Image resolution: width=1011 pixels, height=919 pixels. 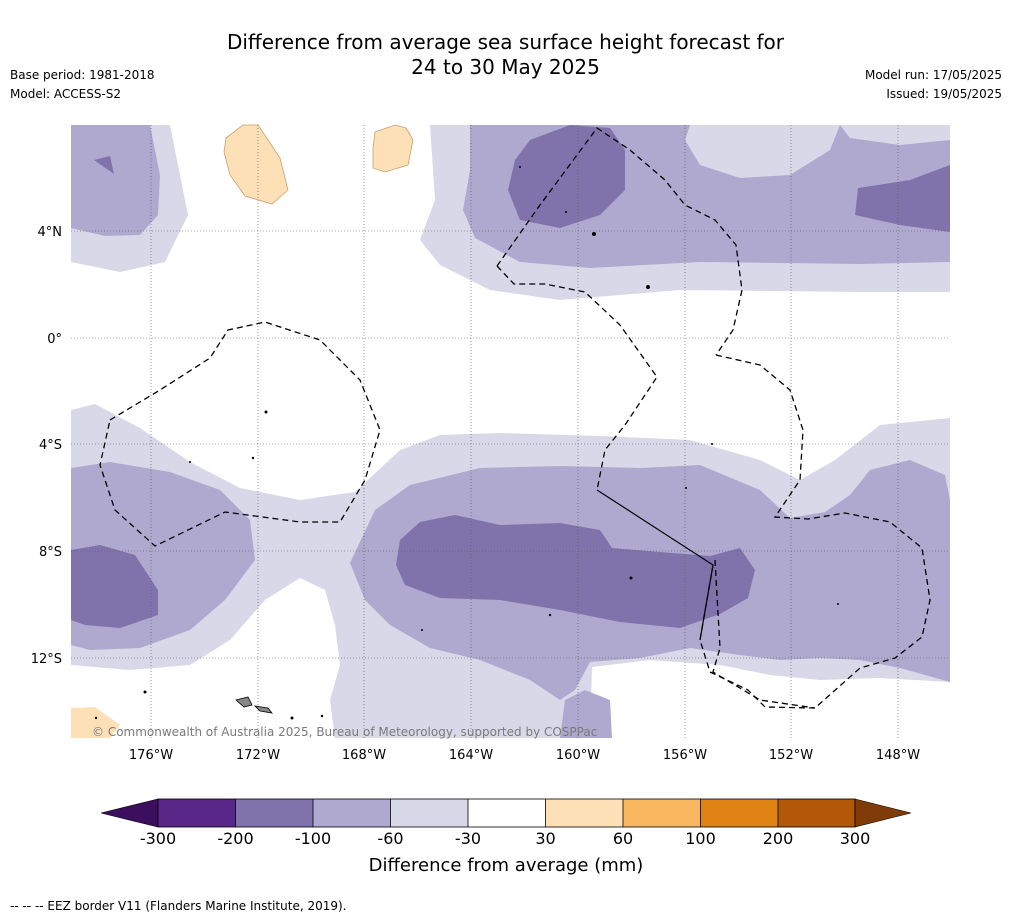 What do you see at coordinates (933, 85) in the screenshot?
I see `run-info: Model run: 17/05/2025 Issued: 19/05/2025` at bounding box center [933, 85].